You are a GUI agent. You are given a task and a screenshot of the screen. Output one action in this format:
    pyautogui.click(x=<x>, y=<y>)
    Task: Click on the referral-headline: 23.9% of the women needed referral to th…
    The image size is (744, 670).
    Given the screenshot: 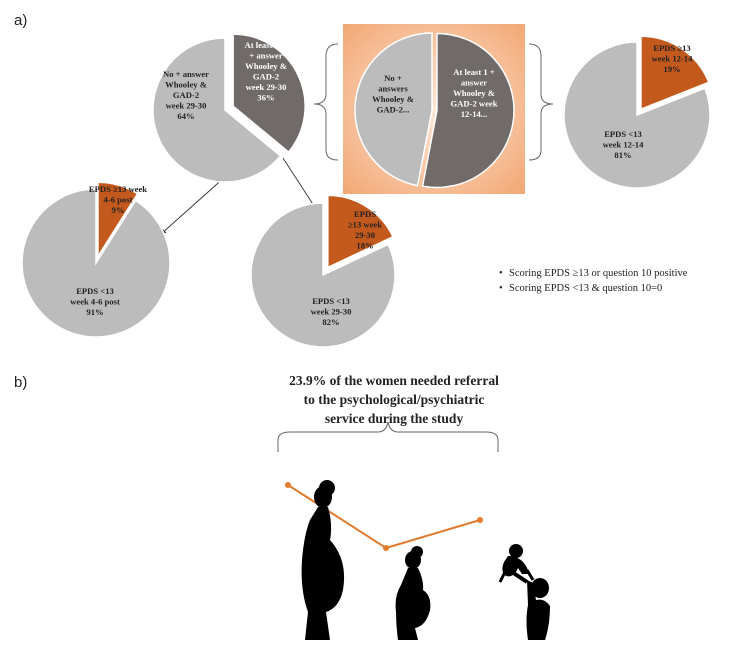 What is the action you would take?
    pyautogui.click(x=394, y=399)
    